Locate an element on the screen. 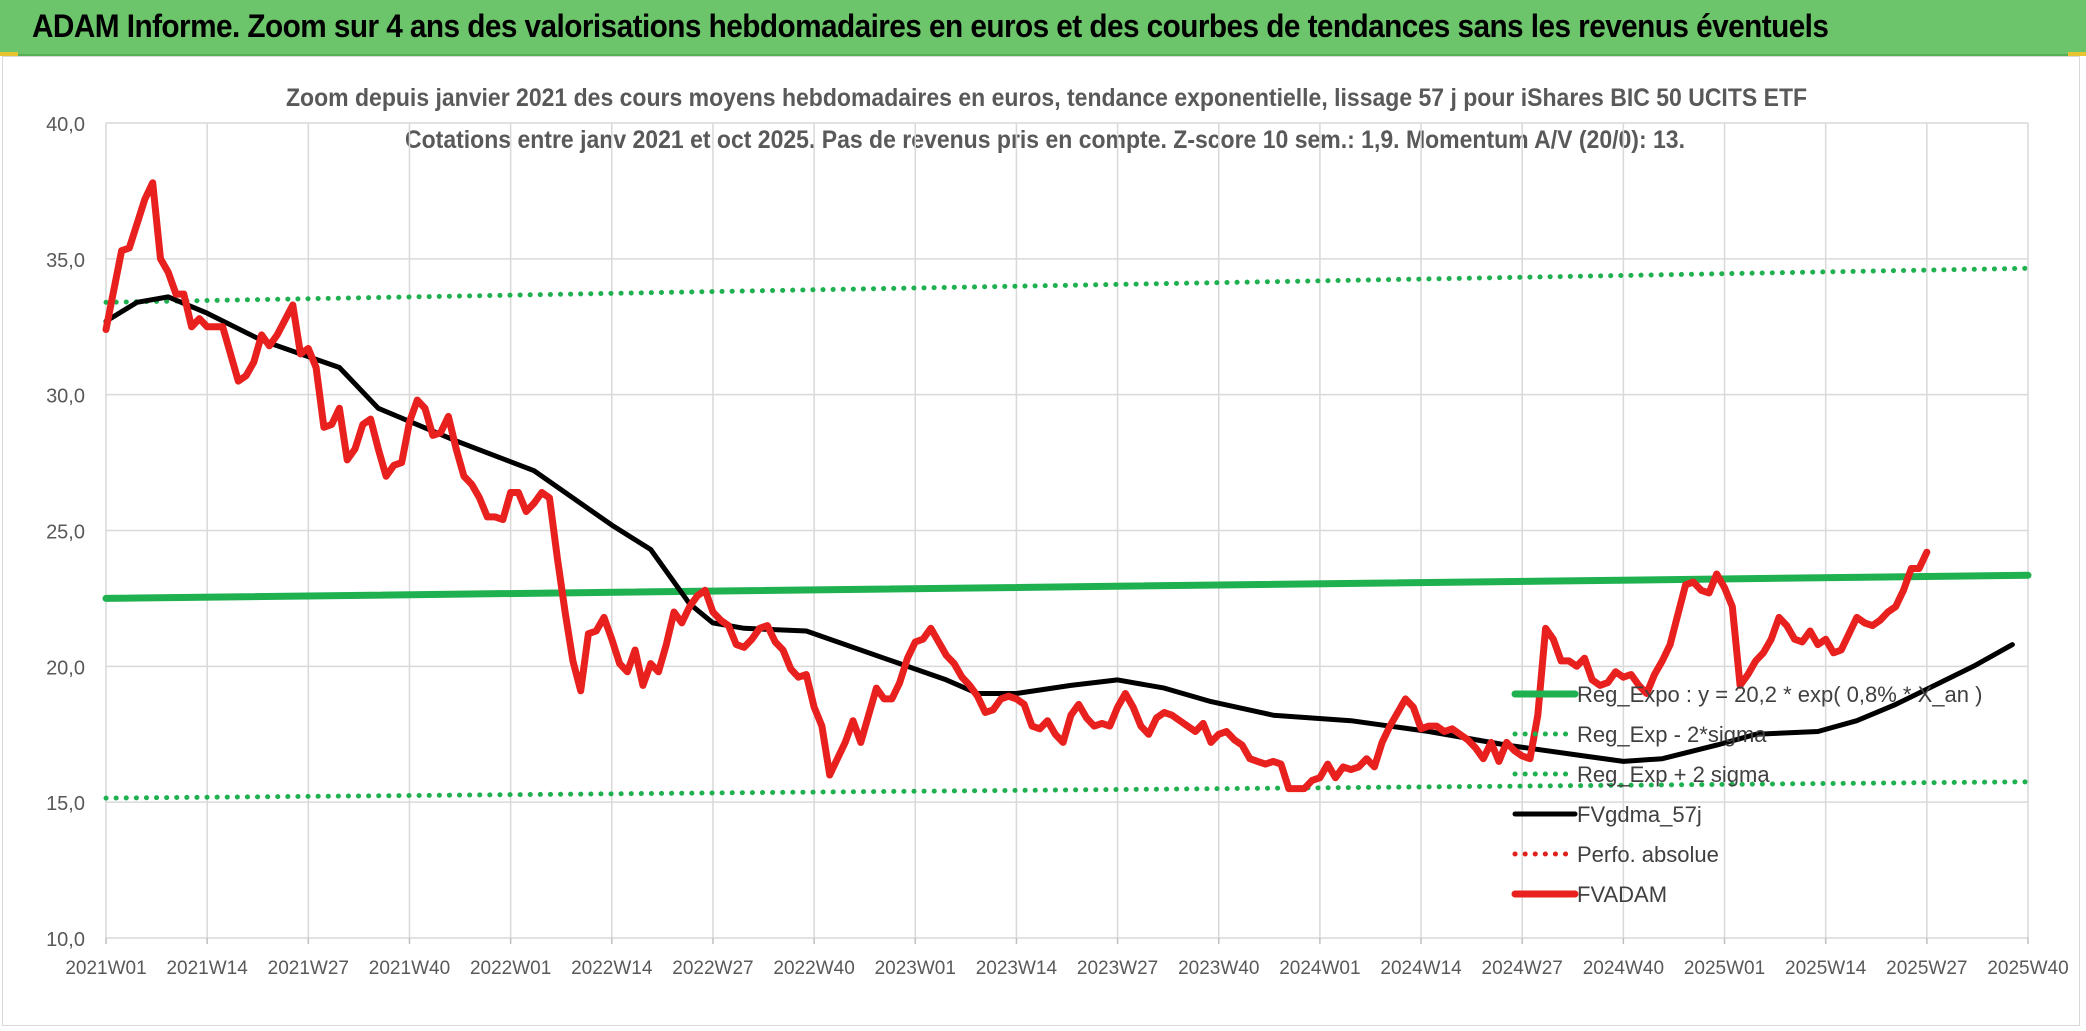  x-tick-label: 2025W14 is located at coordinates (1826, 968).